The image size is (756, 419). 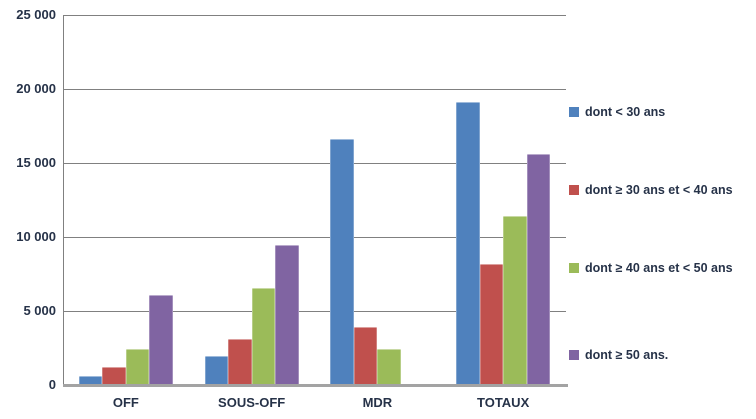 I want to click on x-category-label: TOTAUX, so click(x=503, y=402).